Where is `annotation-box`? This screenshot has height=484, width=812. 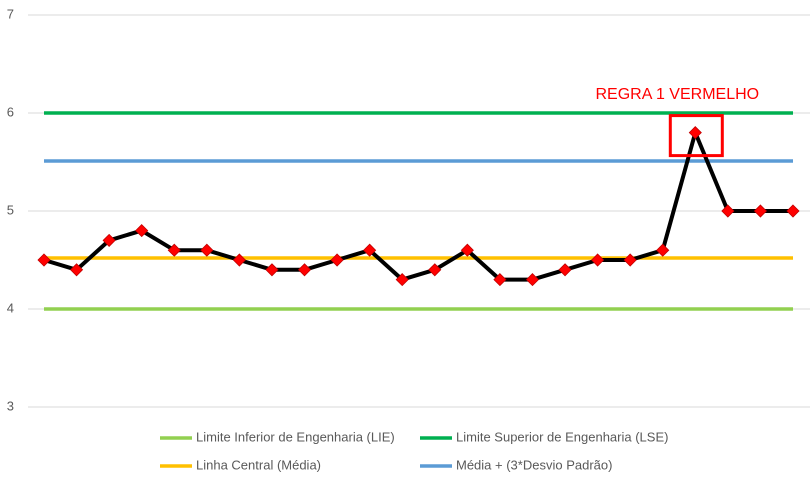
annotation-box is located at coordinates (696, 136).